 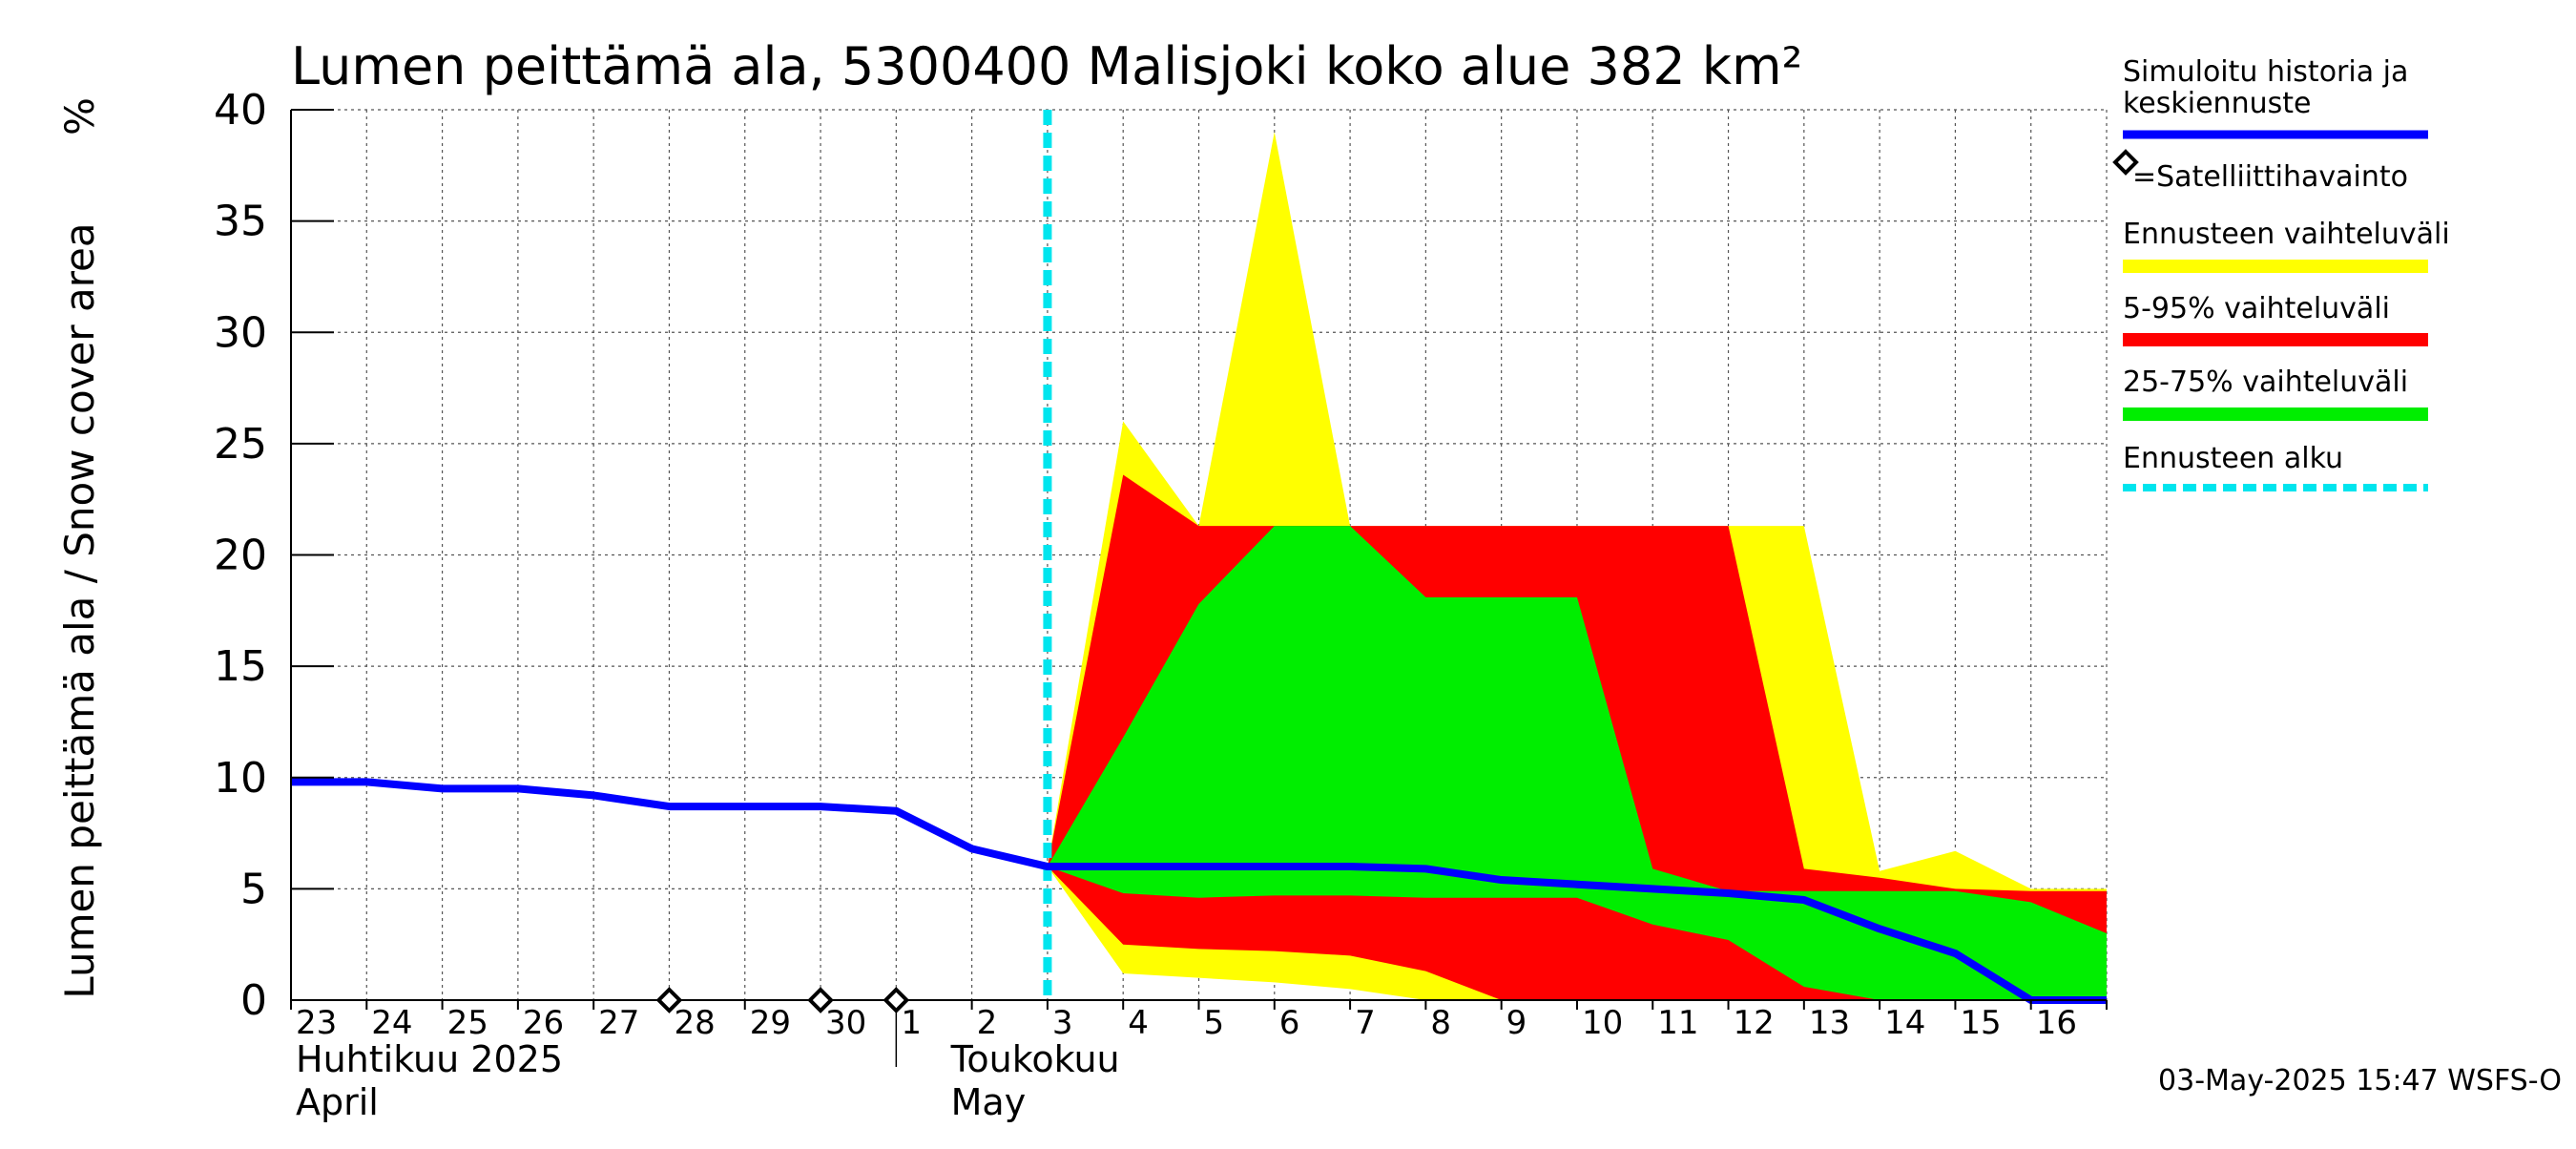 I want to click on y-tick-label: 15, so click(x=240, y=666).